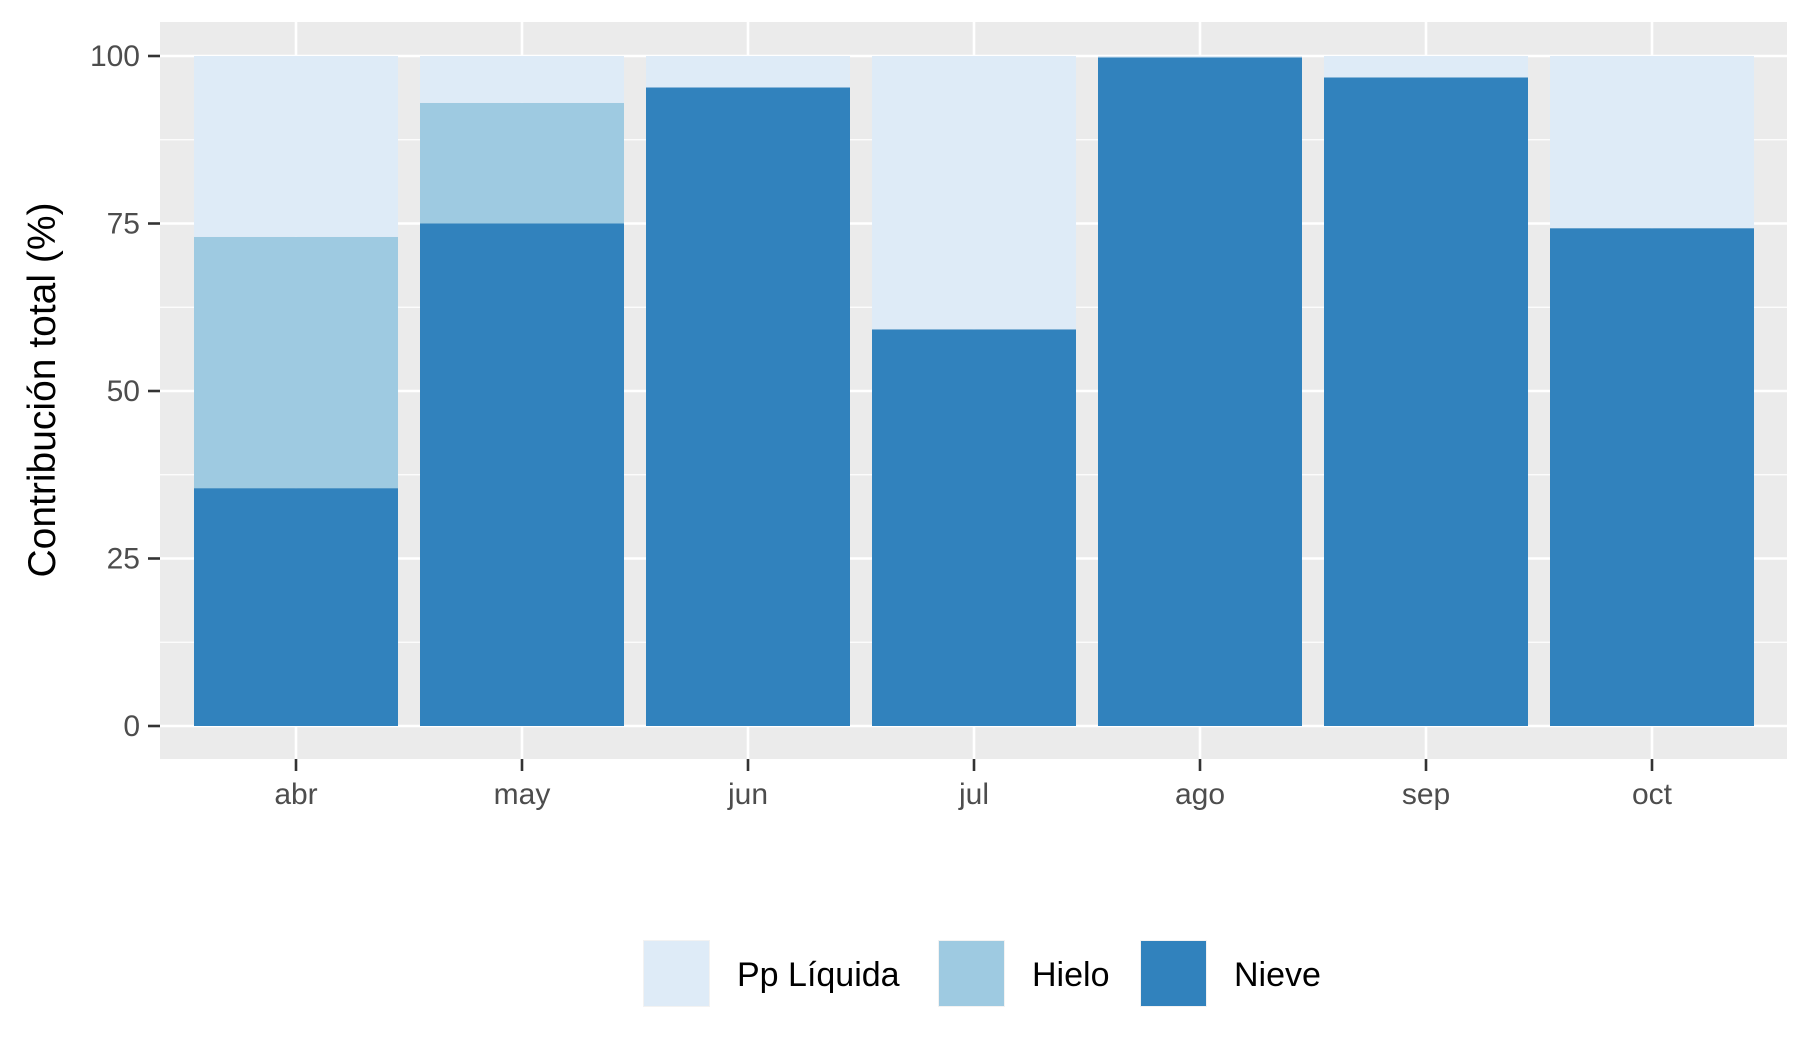  I want to click on y-tick-label: 50, so click(123, 391).